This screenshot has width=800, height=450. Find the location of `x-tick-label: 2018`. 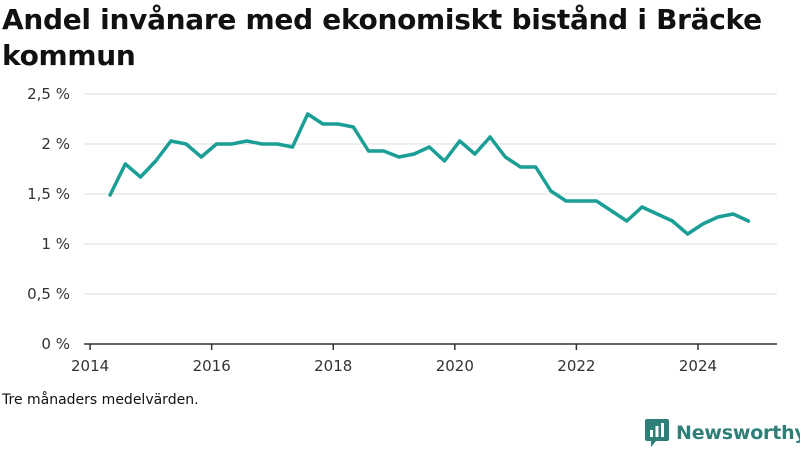

x-tick-label: 2018 is located at coordinates (333, 366).